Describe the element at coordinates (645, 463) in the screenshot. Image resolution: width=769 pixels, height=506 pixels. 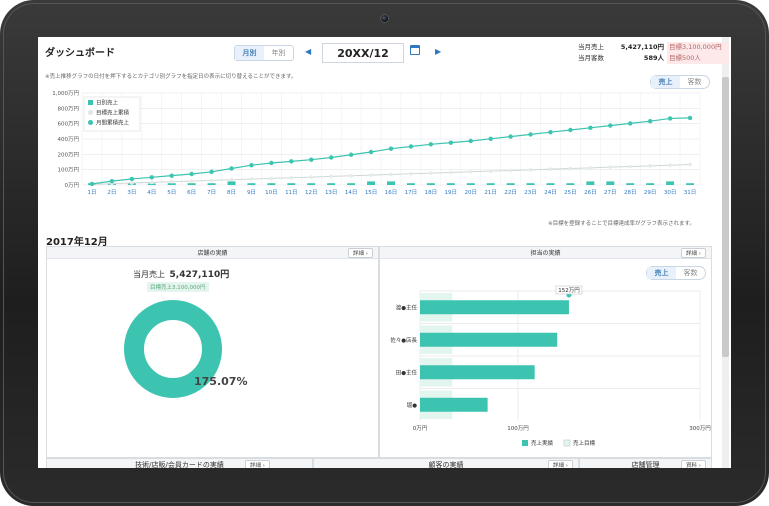
I see `bottom-panel-store-management: 店舗管理 資料 ›` at that location.